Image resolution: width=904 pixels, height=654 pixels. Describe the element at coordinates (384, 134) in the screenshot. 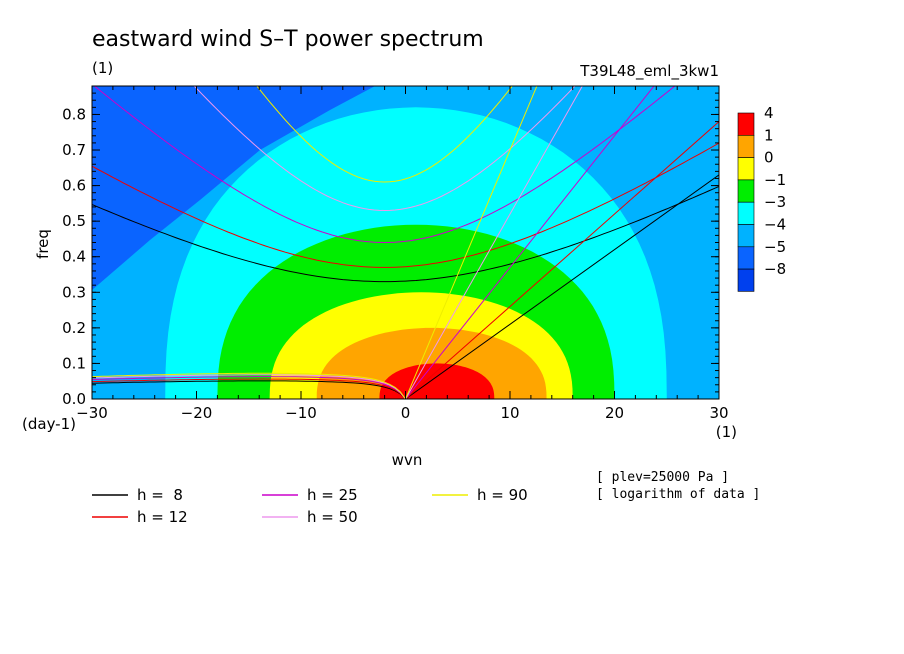

I see `ig-curve-h90` at that location.